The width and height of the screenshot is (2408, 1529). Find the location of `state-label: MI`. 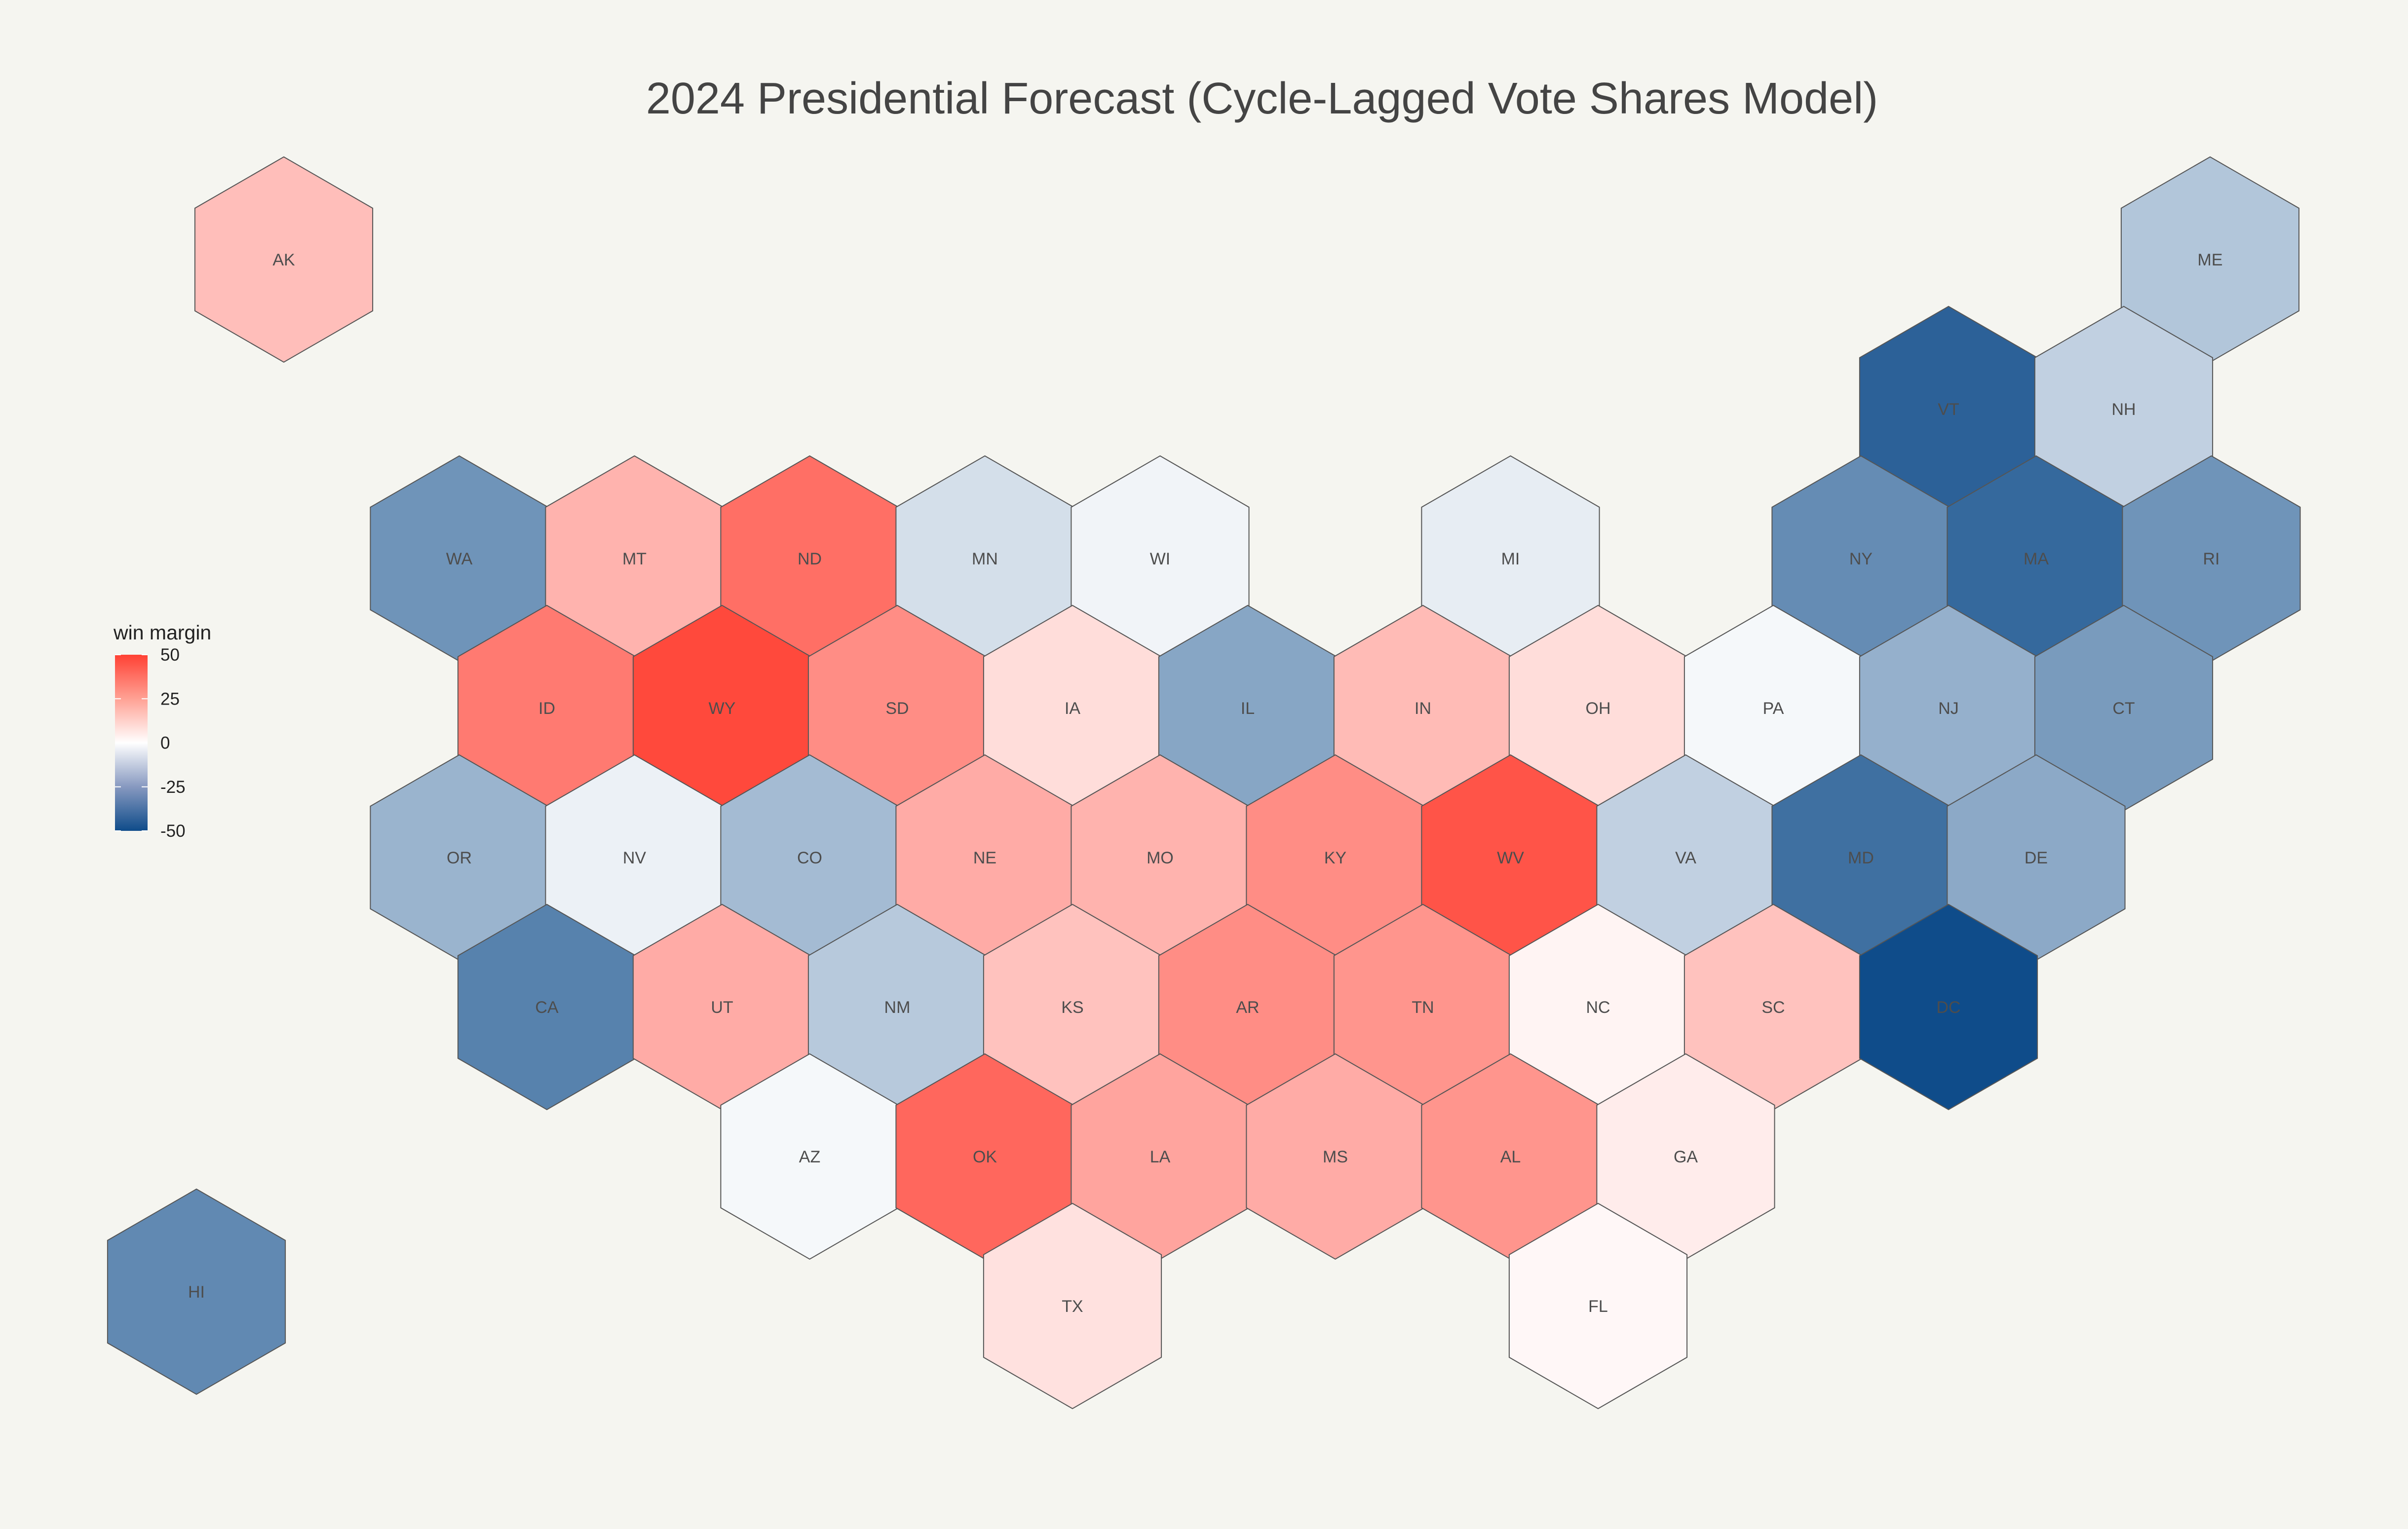

state-label: MI is located at coordinates (1510, 559).